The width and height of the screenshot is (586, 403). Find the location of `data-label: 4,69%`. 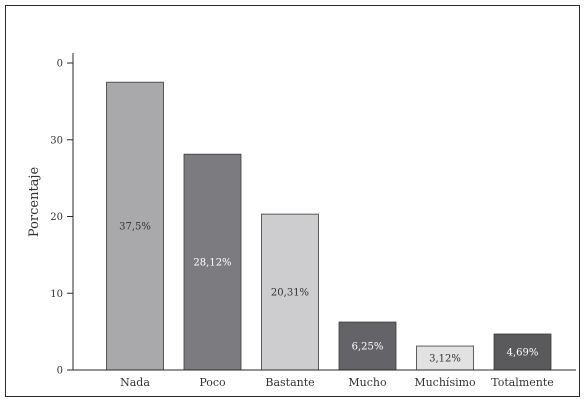

data-label: 4,69% is located at coordinates (523, 353).